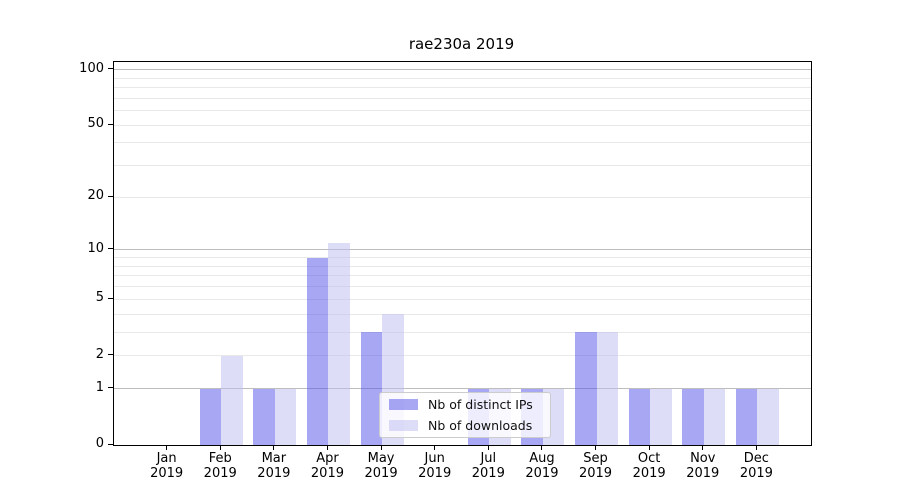  I want to click on x-tick-month: Apr, so click(327, 458).